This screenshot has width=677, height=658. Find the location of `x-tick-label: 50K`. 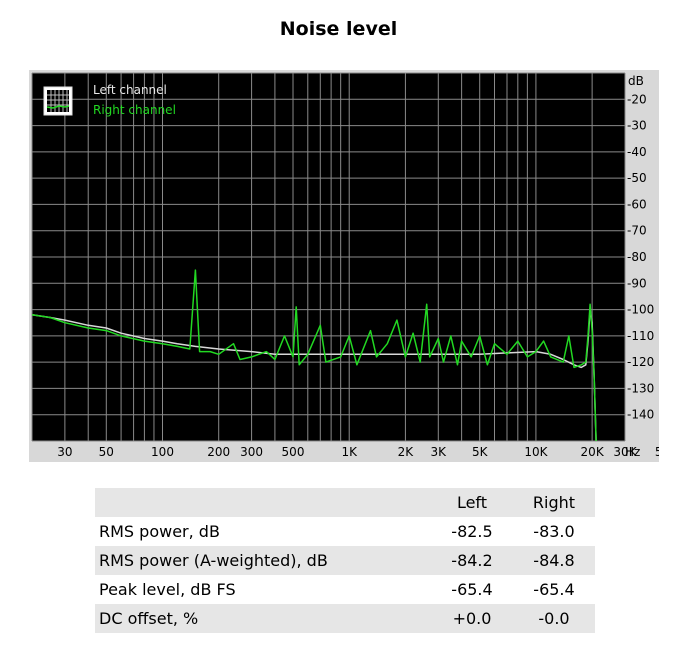

x-tick-label: 50K is located at coordinates (657, 452).